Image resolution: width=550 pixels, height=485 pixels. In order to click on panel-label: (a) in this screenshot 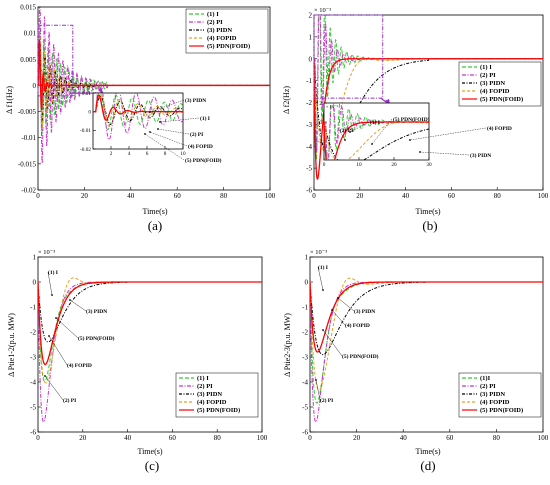, I will do `click(155, 225)`.